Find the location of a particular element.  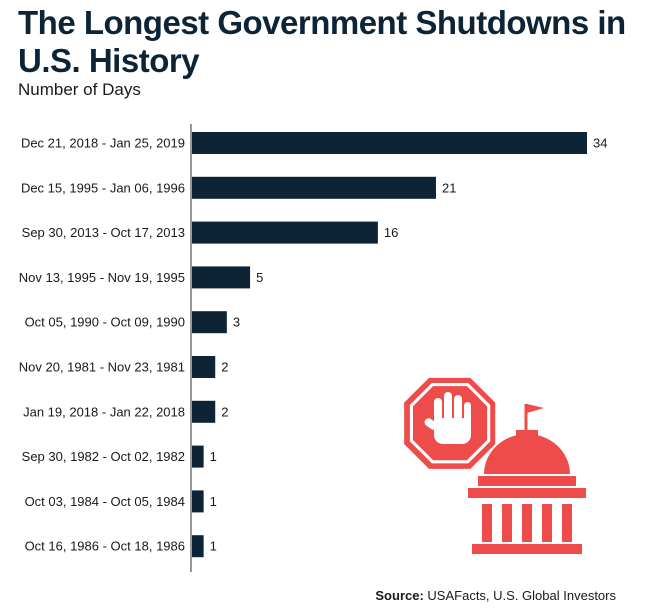

government-building-icon is located at coordinates (527, 479).